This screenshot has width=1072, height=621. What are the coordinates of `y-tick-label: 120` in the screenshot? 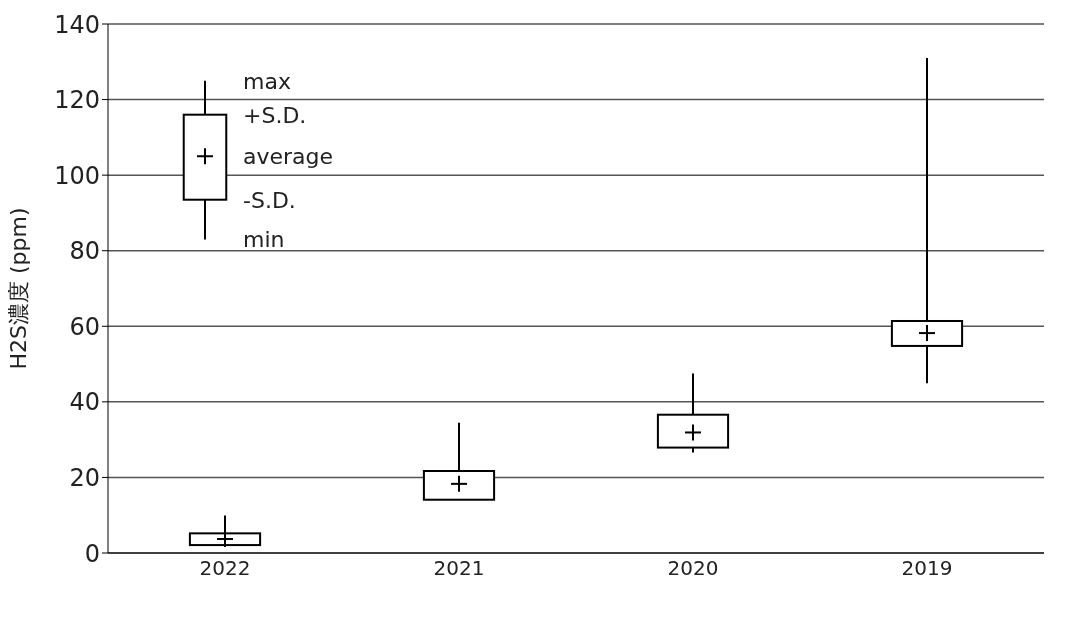 It's located at (77, 100).